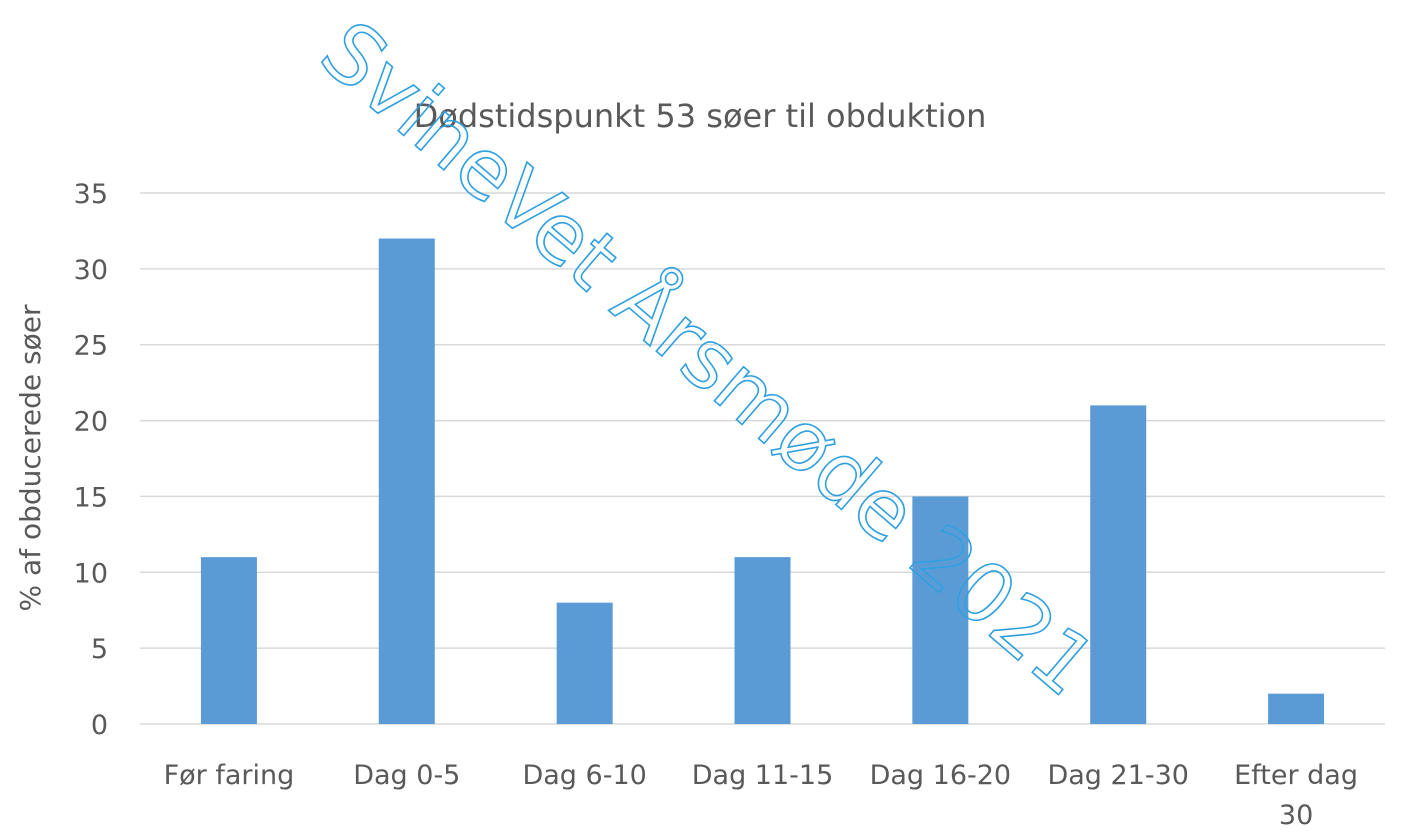 This screenshot has width=1401, height=834. What do you see at coordinates (584, 775) in the screenshot?
I see `x-tick-label: Dag 6-10` at bounding box center [584, 775].